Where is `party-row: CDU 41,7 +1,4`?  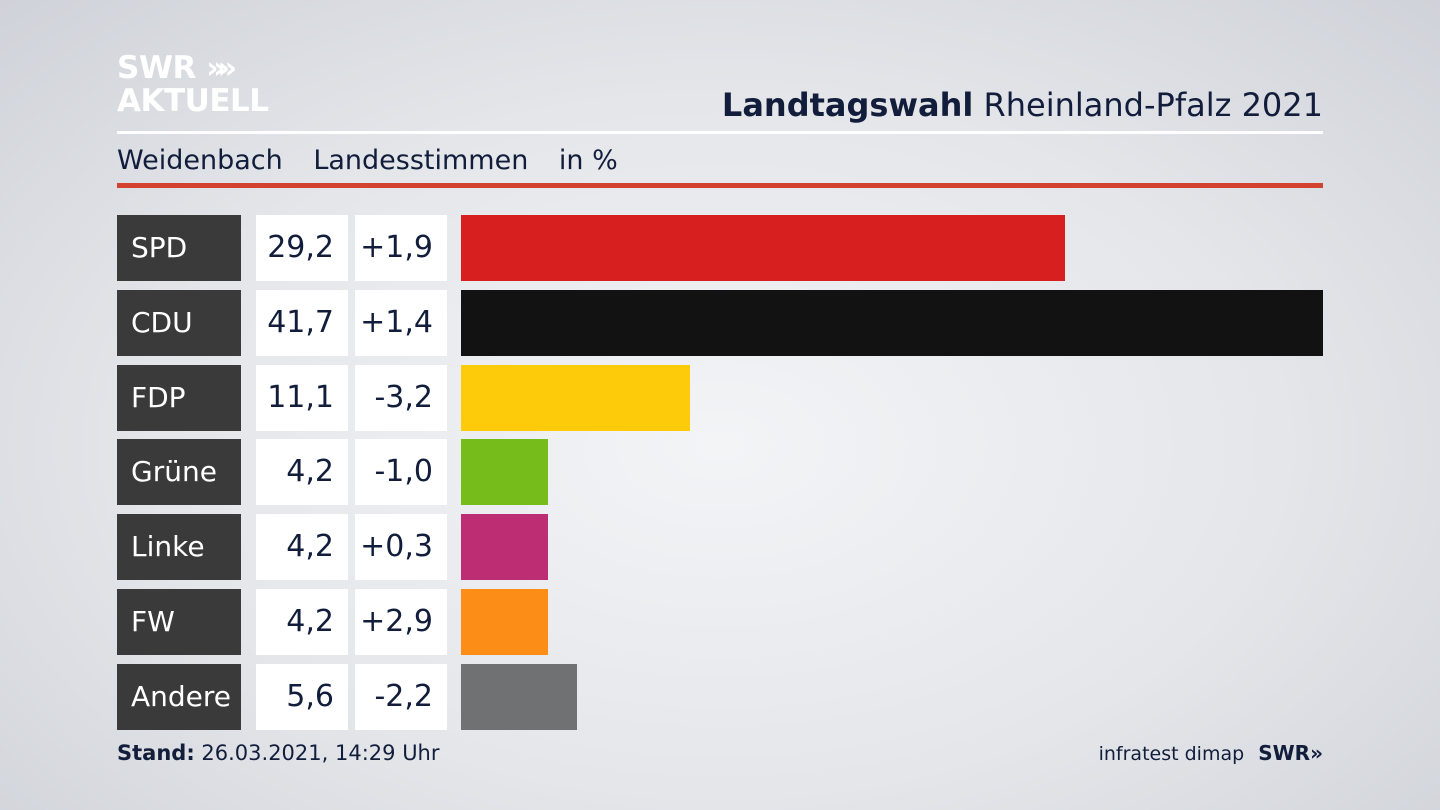
party-row: CDU 41,7 +1,4 is located at coordinates (720, 323).